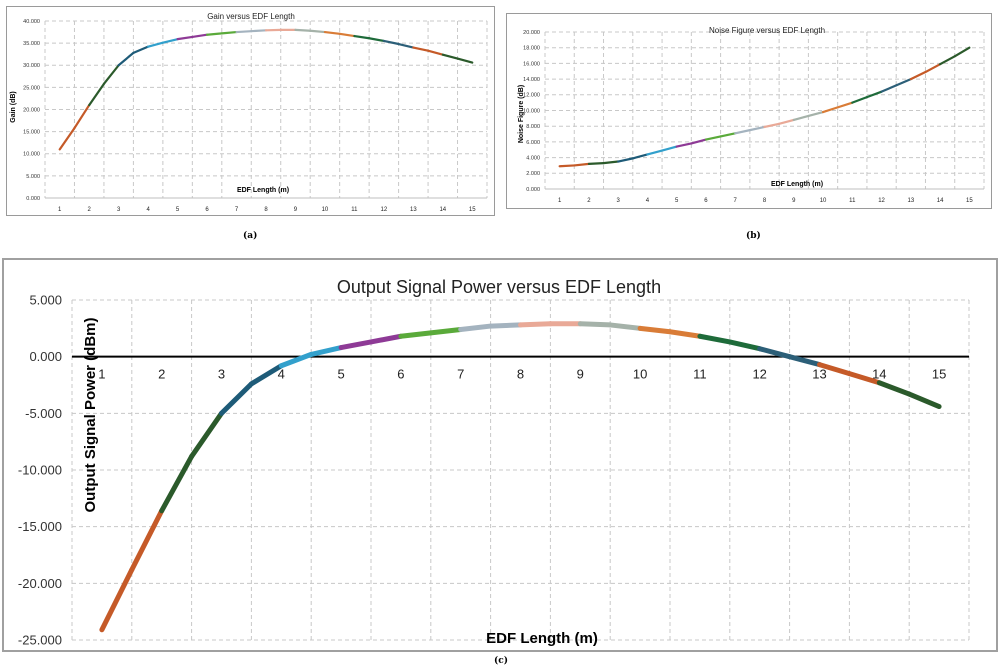  Describe the element at coordinates (40, 583) in the screenshot. I see `y-tick-label: -20.000` at that location.